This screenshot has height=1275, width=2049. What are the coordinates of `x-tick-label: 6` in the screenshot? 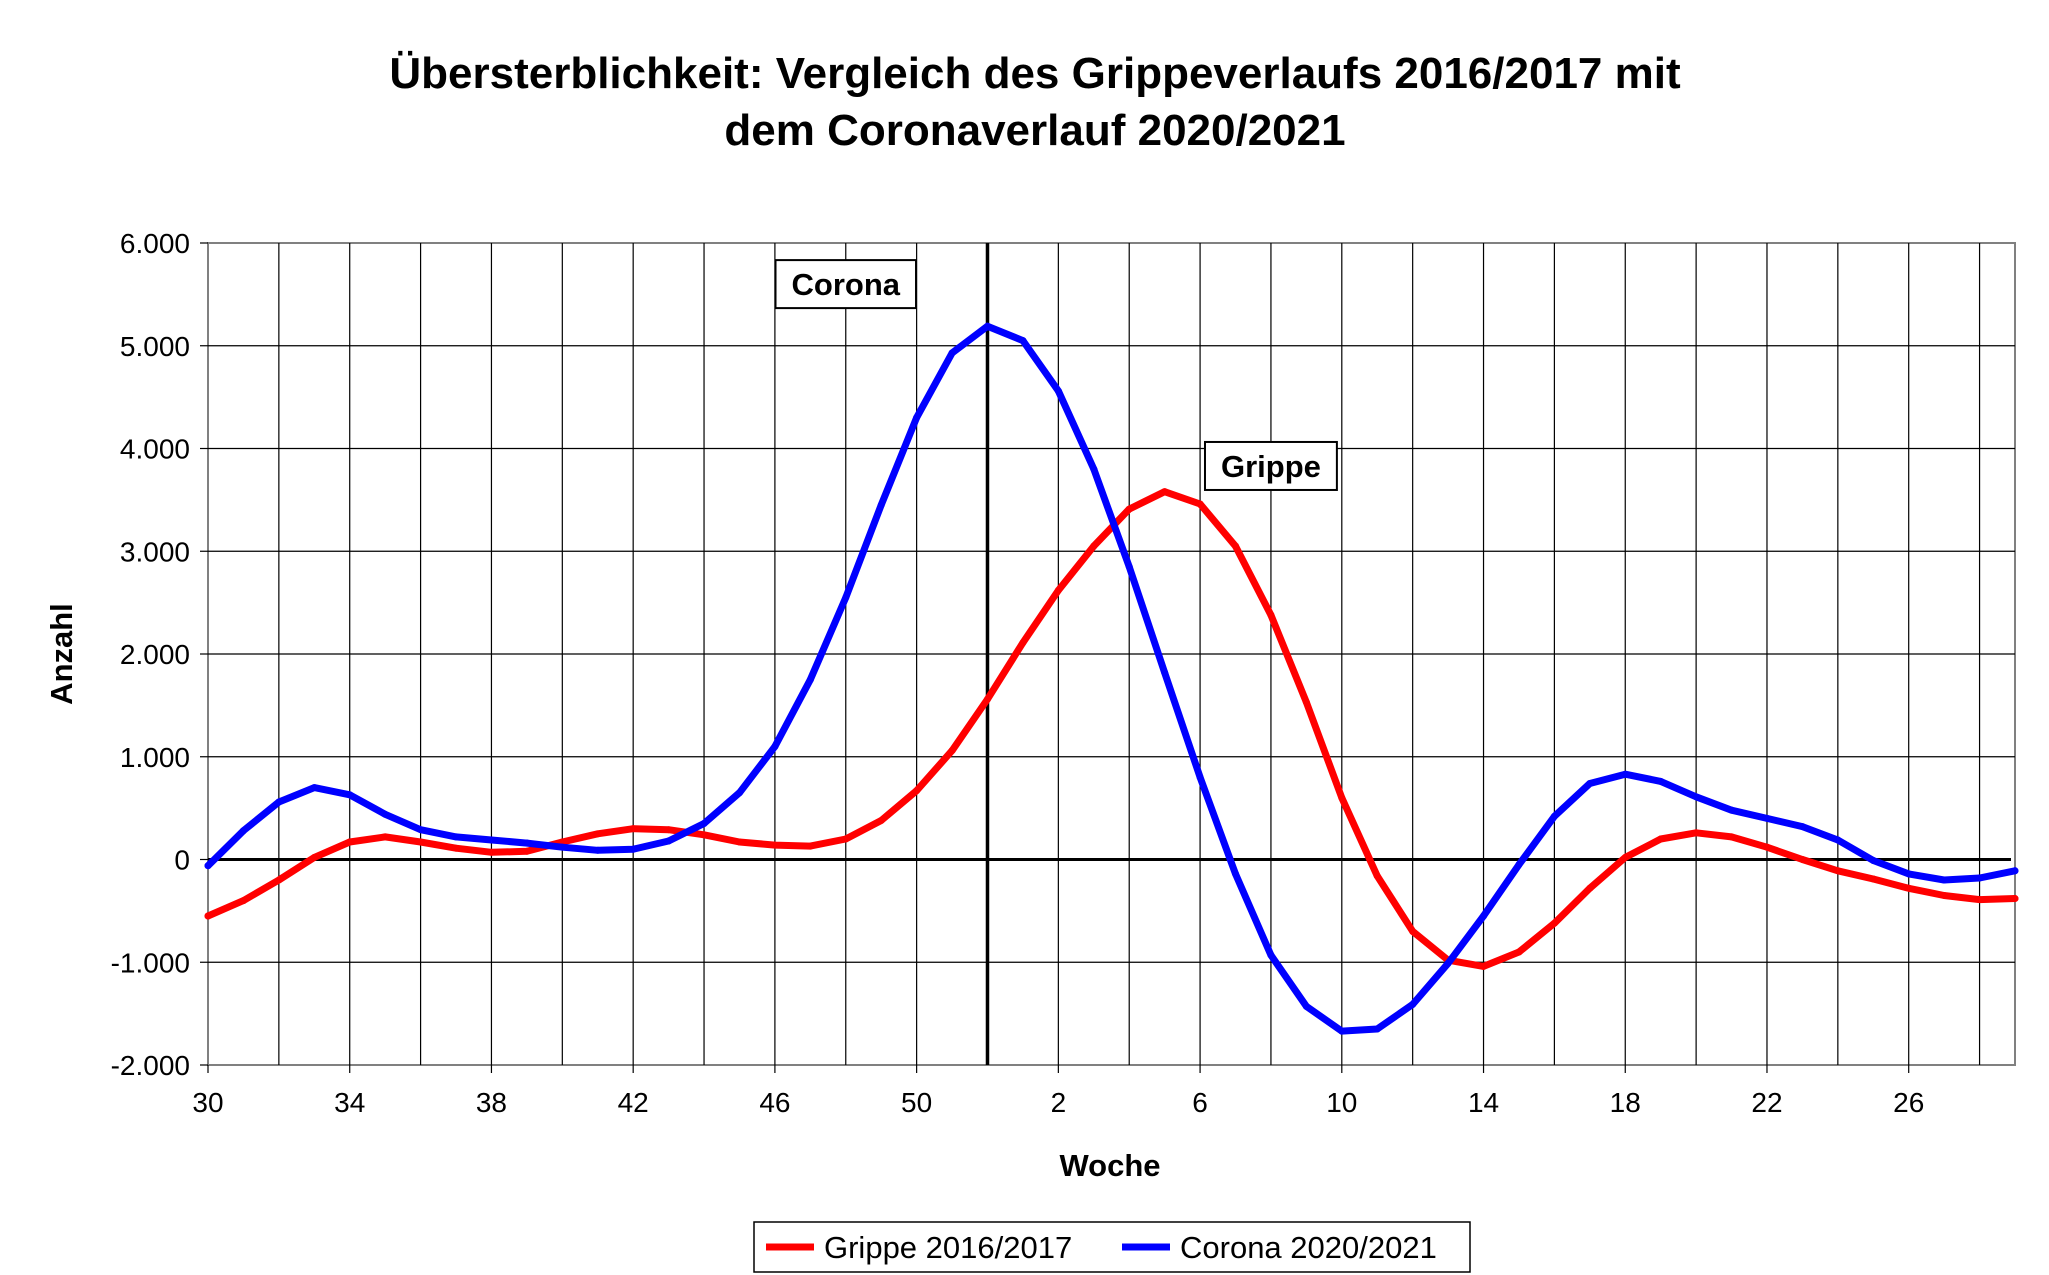 It's located at (1200, 1102).